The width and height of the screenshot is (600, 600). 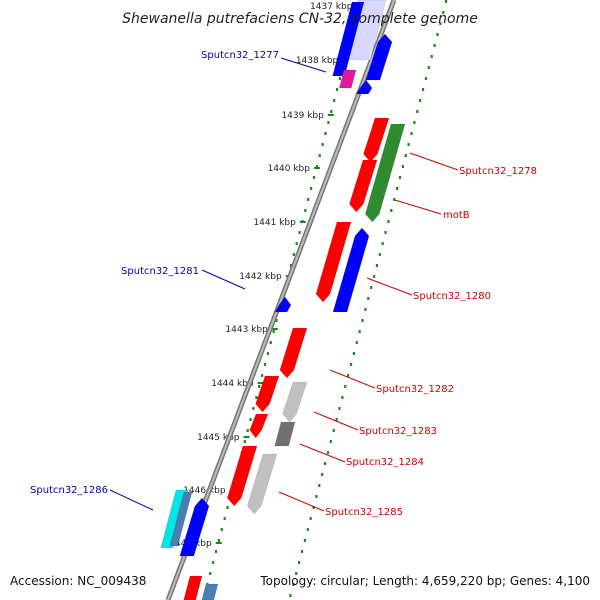 I want to click on gene-label: Sputcn32_1283, so click(x=398, y=431).